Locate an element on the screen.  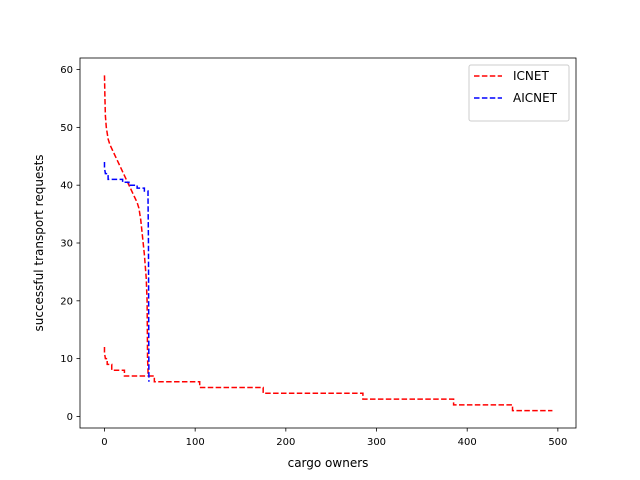
x-tick-label: 400 is located at coordinates (467, 442).